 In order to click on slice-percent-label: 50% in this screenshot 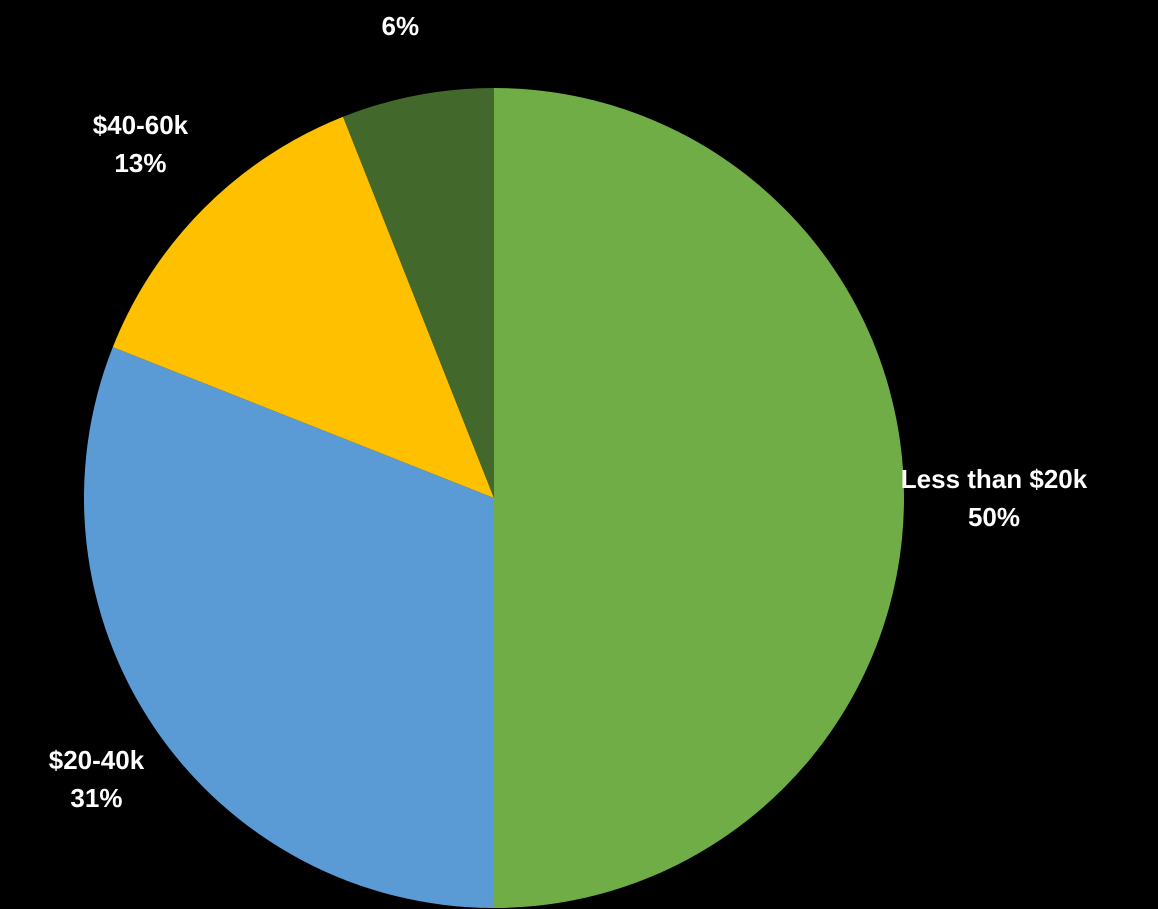, I will do `click(994, 517)`.